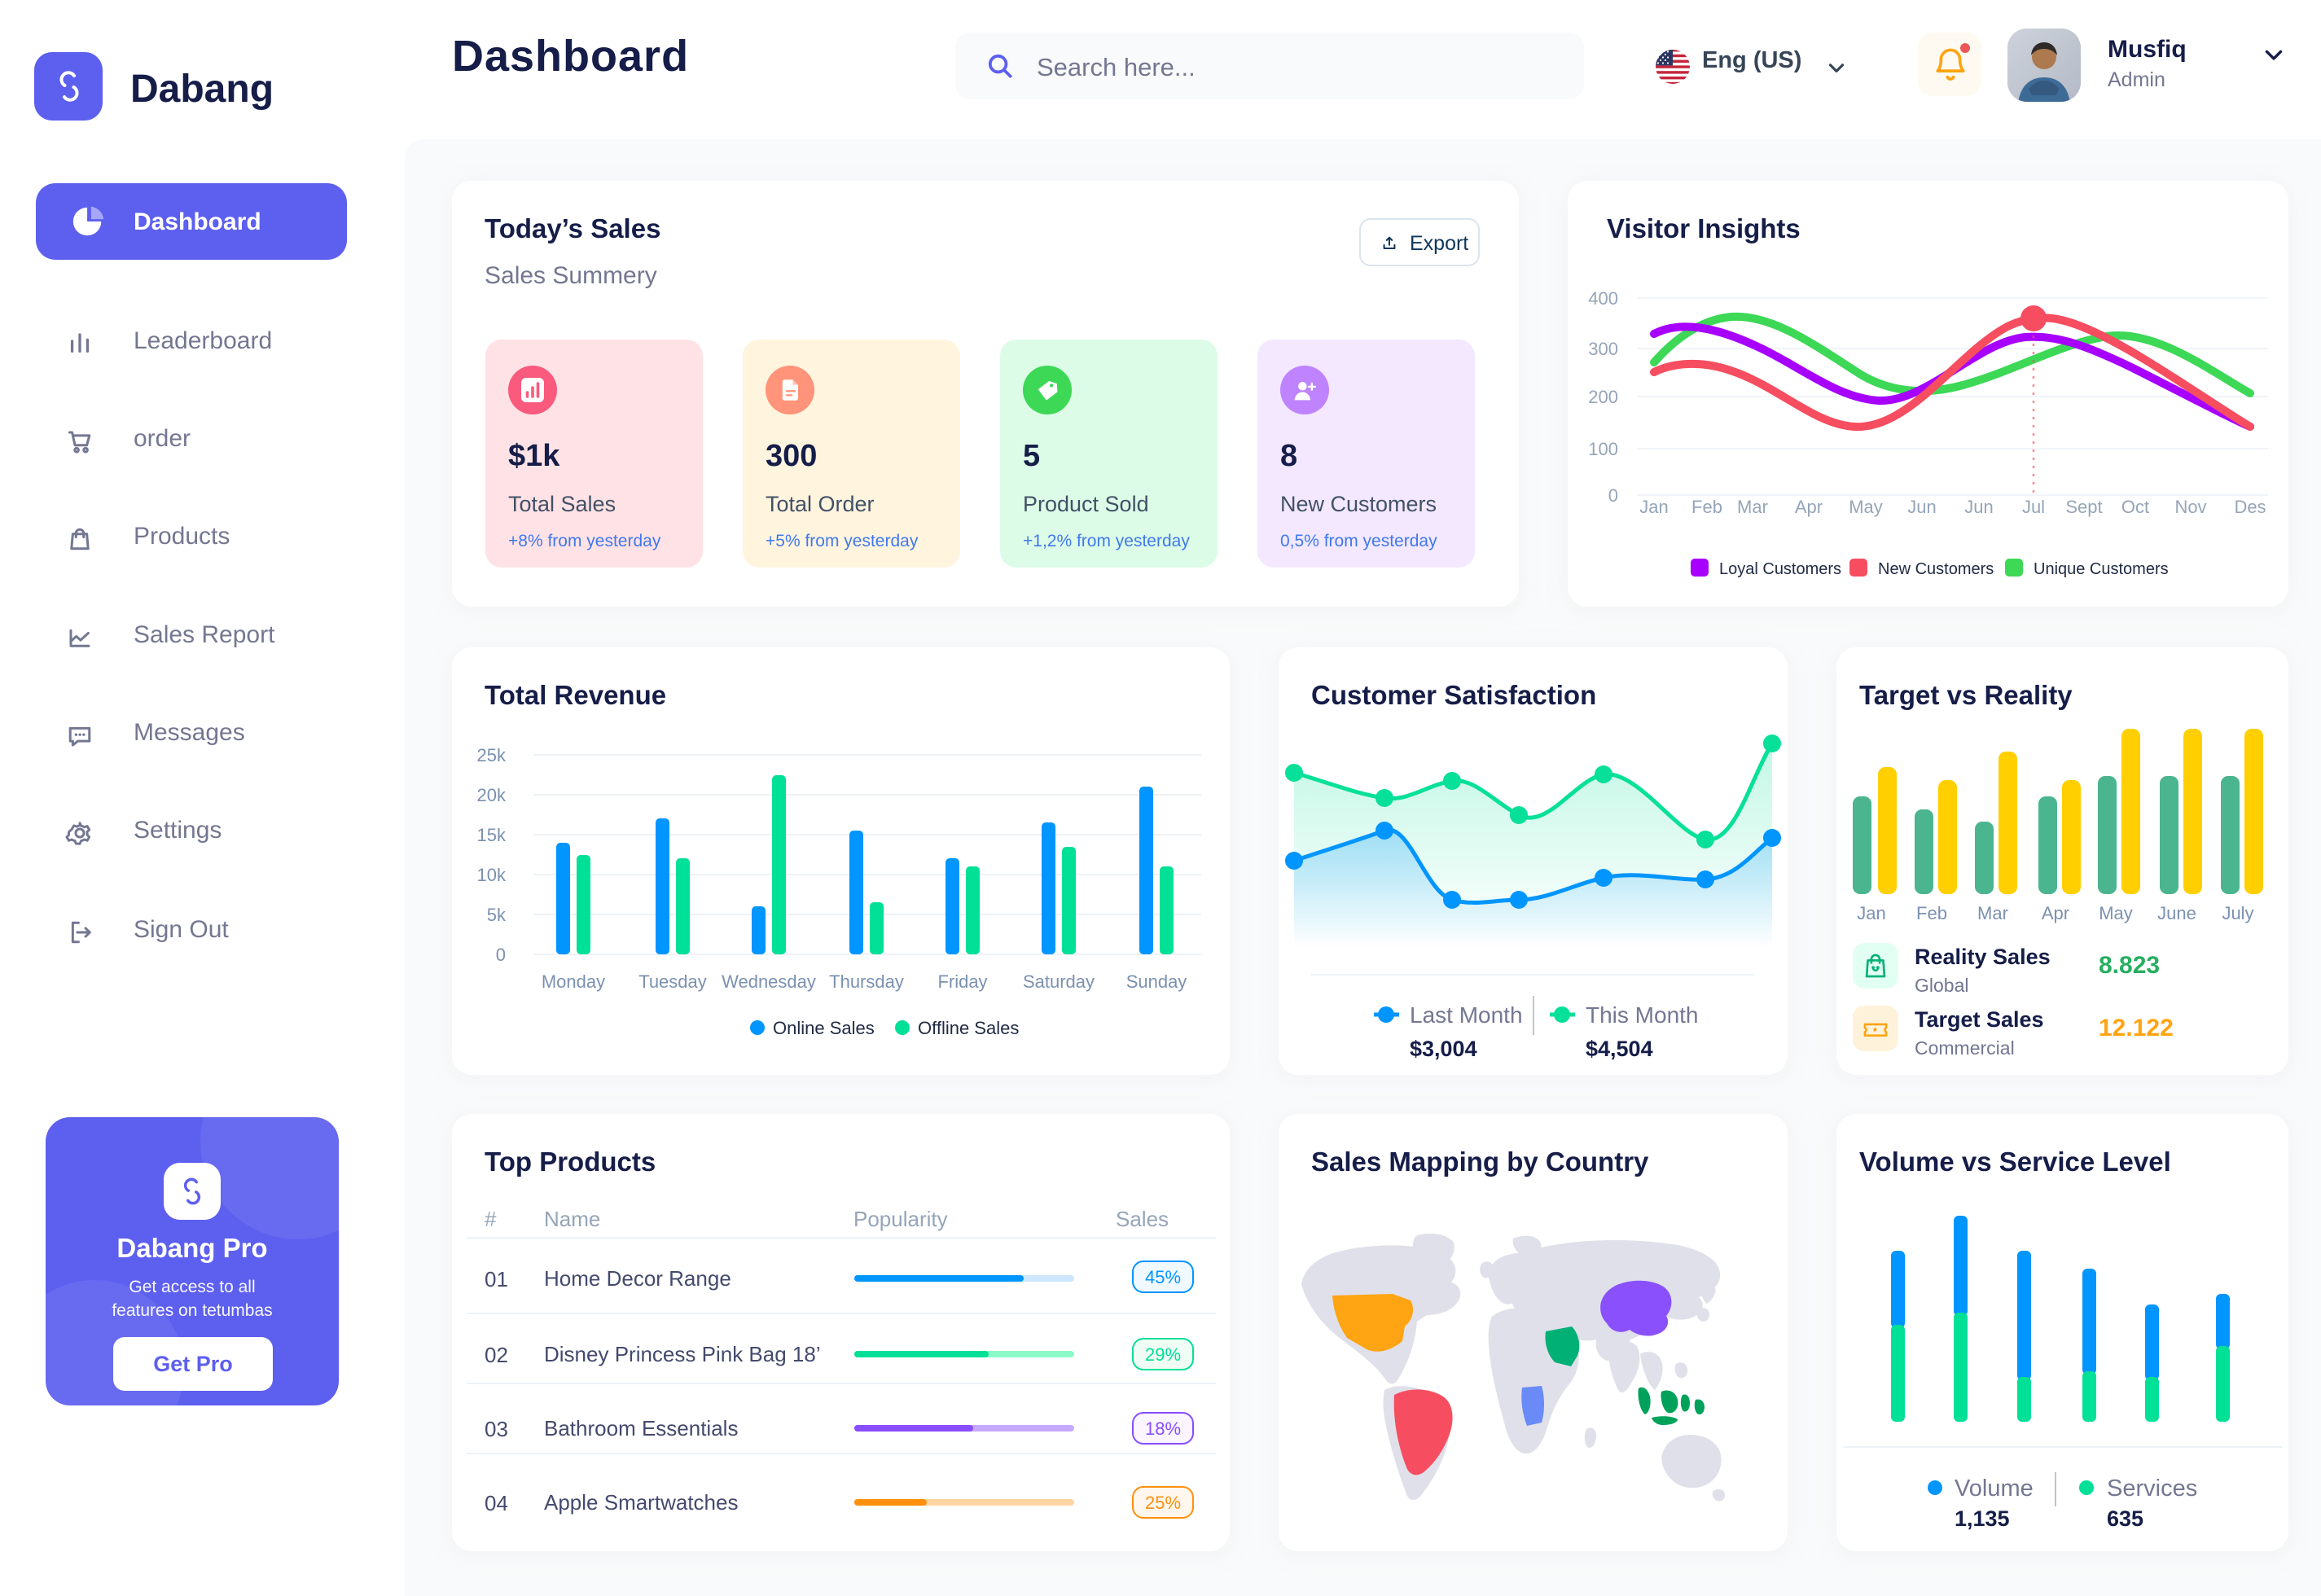 Image resolution: width=2321 pixels, height=1596 pixels. What do you see at coordinates (1059, 982) in the screenshot?
I see `svg-text: Saturday` at bounding box center [1059, 982].